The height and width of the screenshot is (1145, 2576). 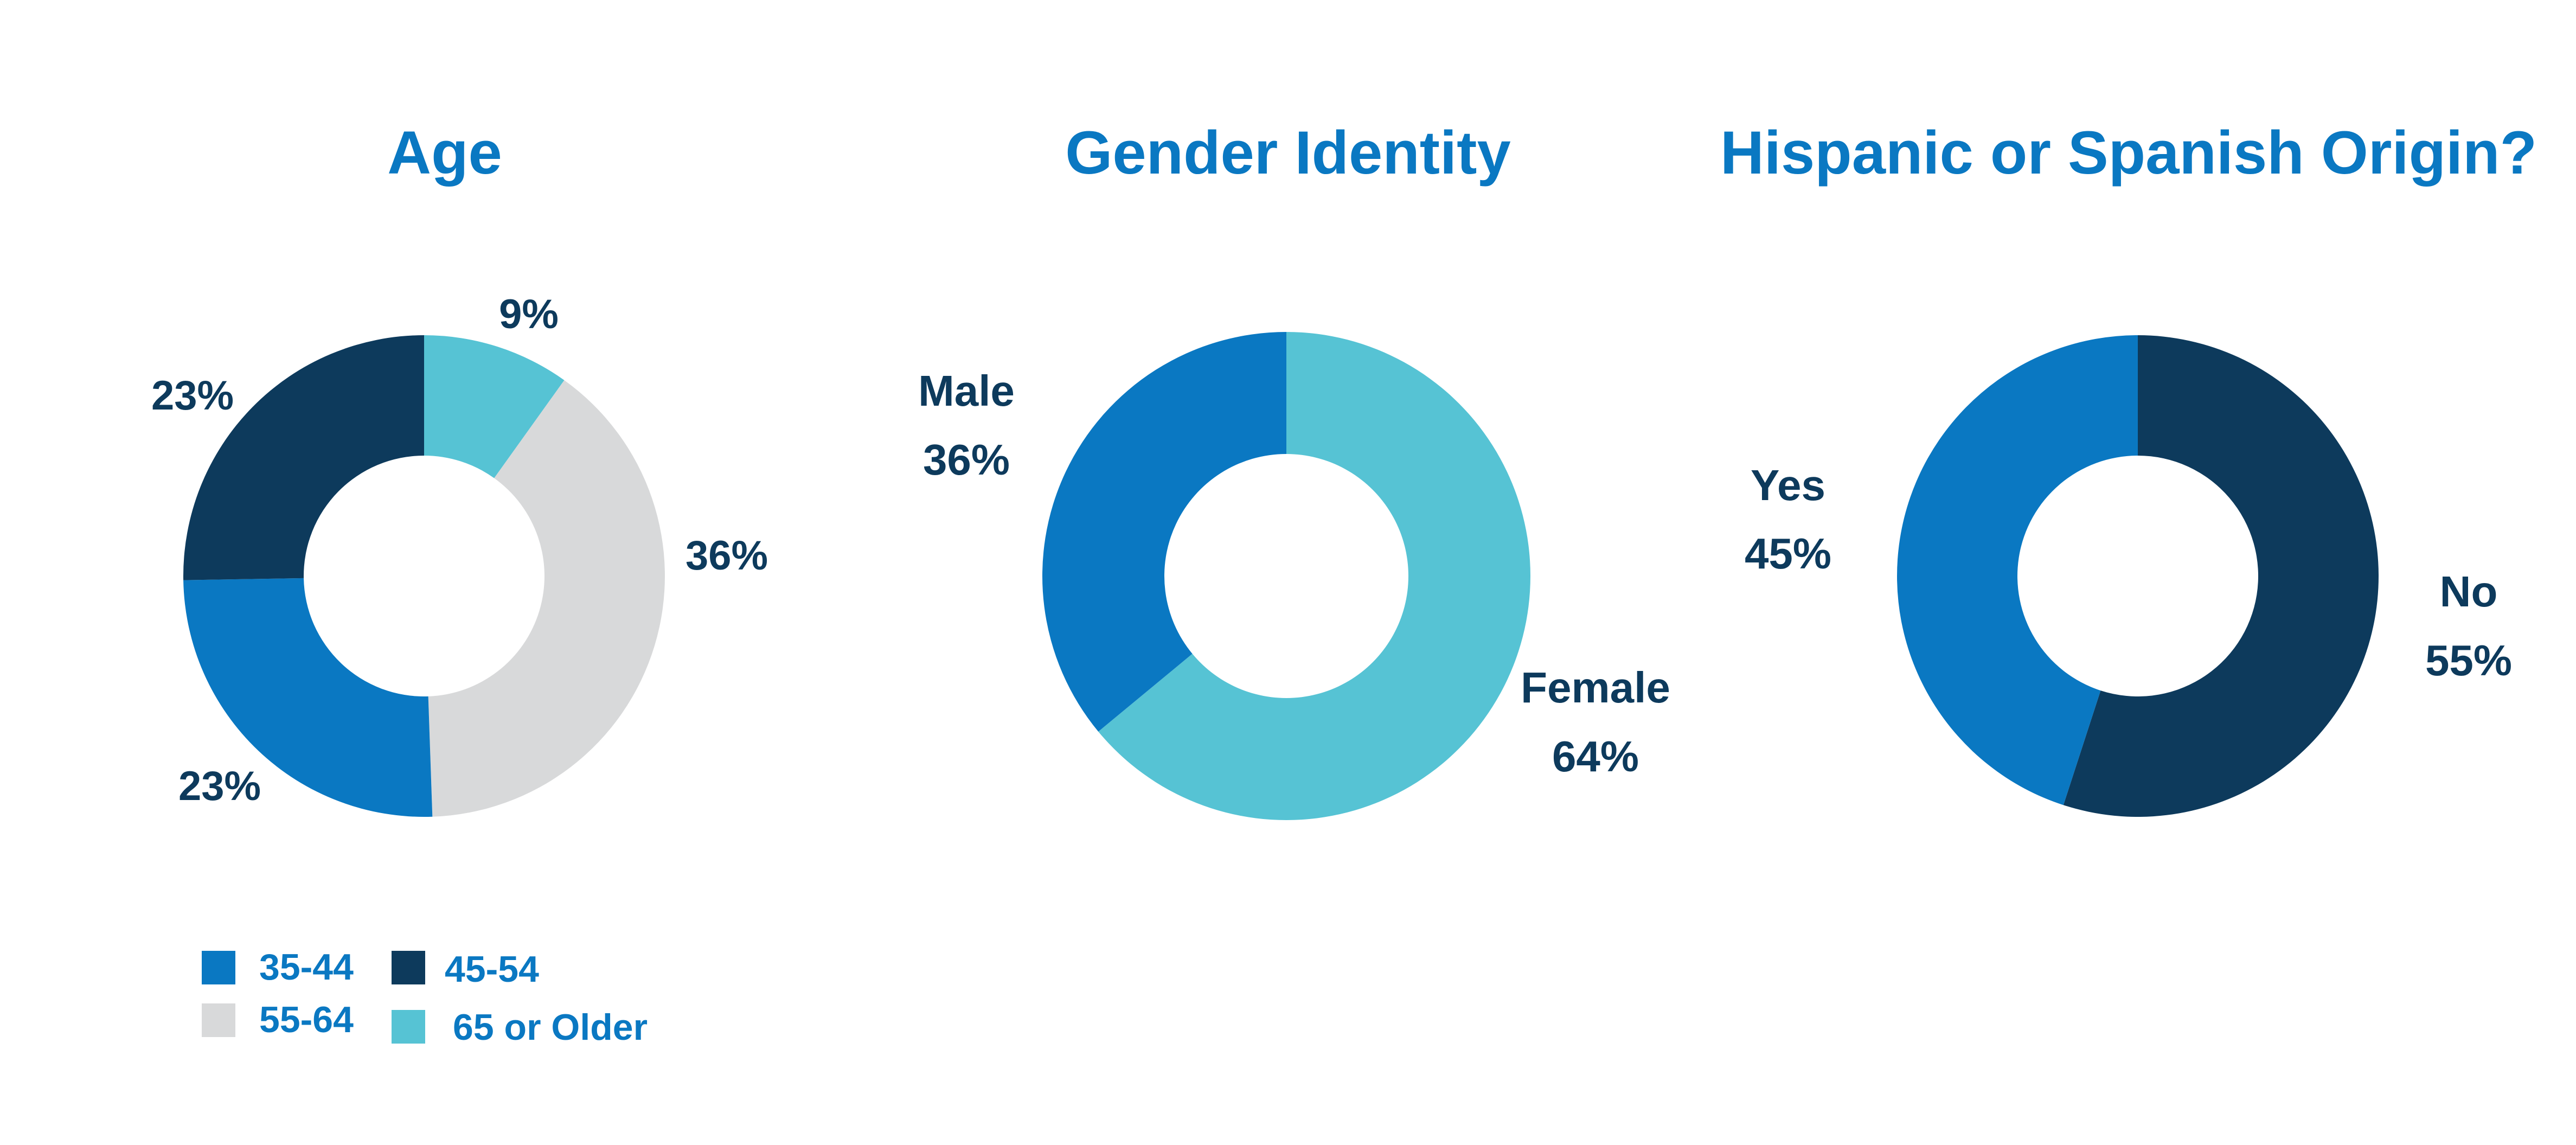 What do you see at coordinates (1314, 576) in the screenshot?
I see `slice-female` at bounding box center [1314, 576].